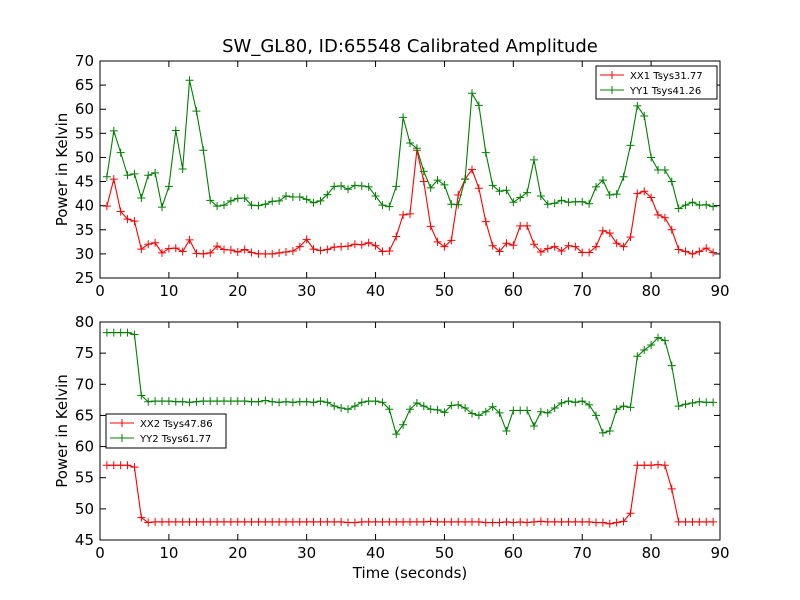 Image resolution: width=800 pixels, height=600 pixels. I want to click on x-tick-label: 40, so click(375, 553).